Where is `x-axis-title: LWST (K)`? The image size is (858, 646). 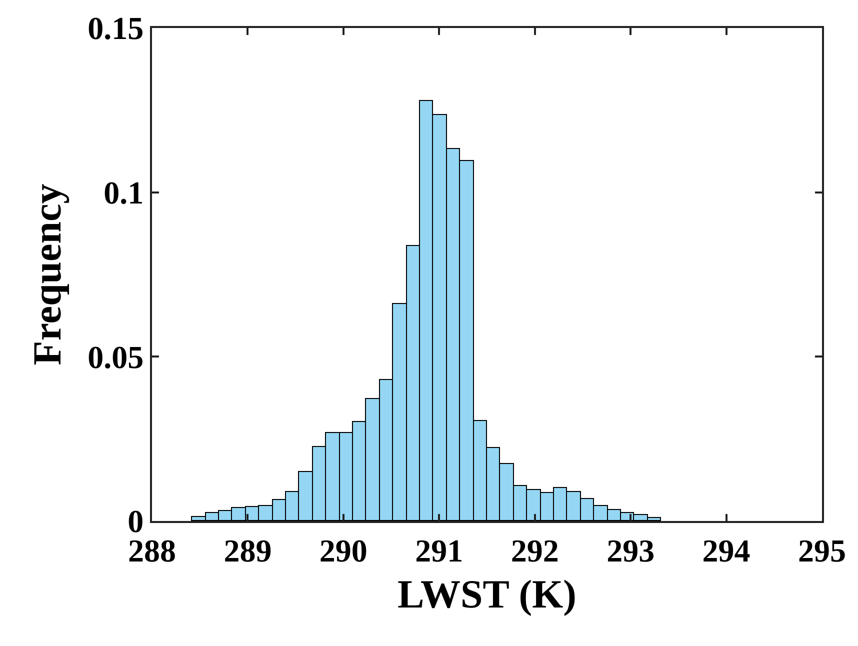
x-axis-title: LWST (K) is located at coordinates (487, 593).